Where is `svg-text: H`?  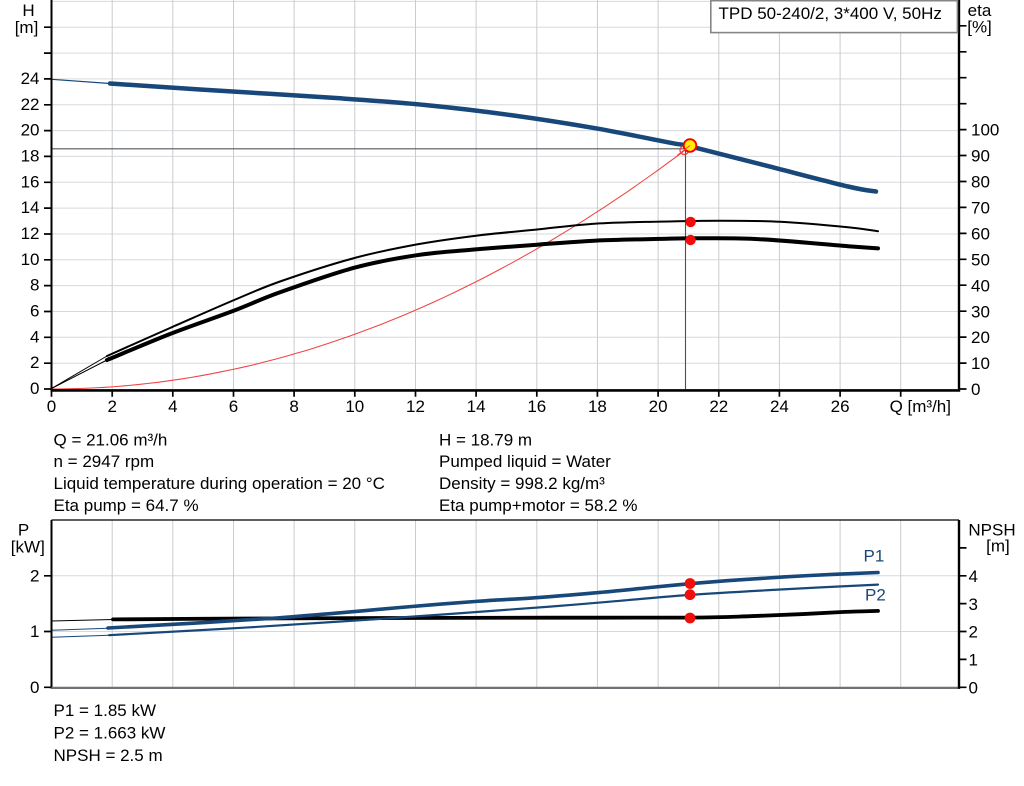 svg-text: H is located at coordinates (28, 10).